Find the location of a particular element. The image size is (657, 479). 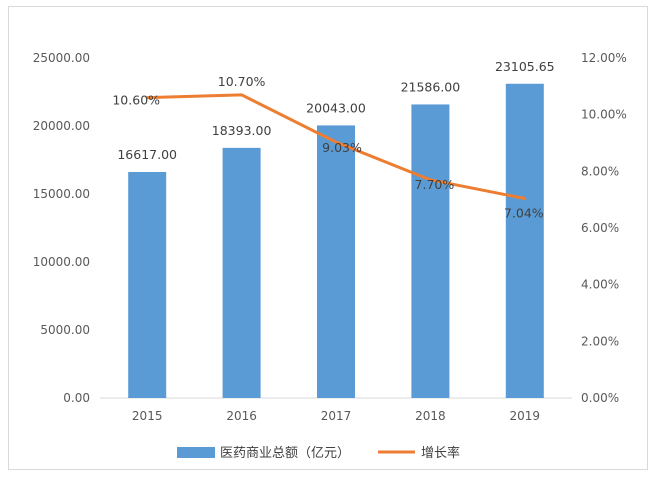

right-tick-label: 0.00% is located at coordinates (600, 398).